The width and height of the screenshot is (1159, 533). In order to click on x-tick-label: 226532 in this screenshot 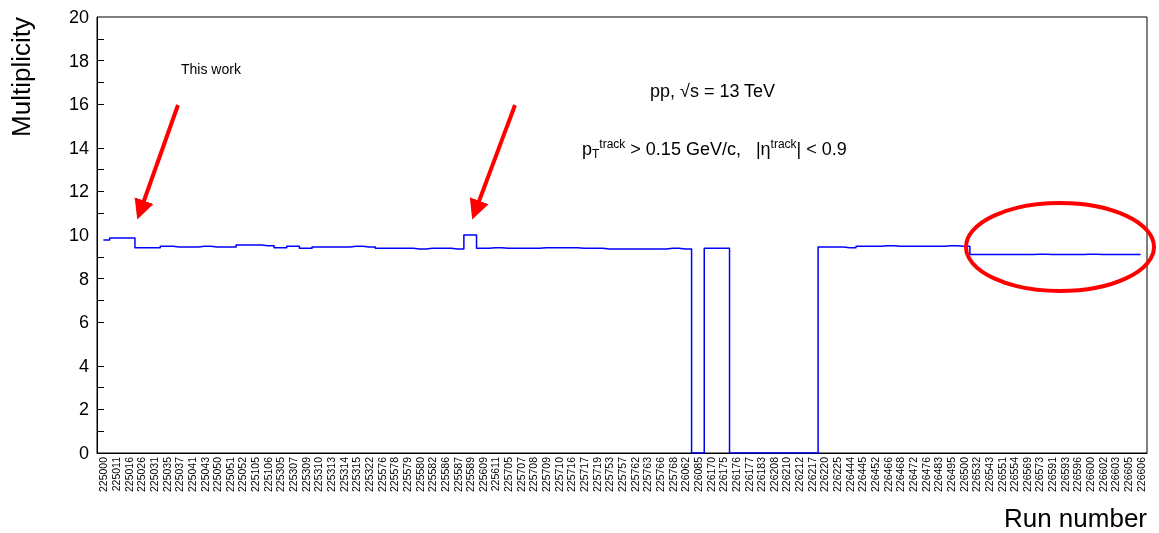, I will do `click(976, 474)`.